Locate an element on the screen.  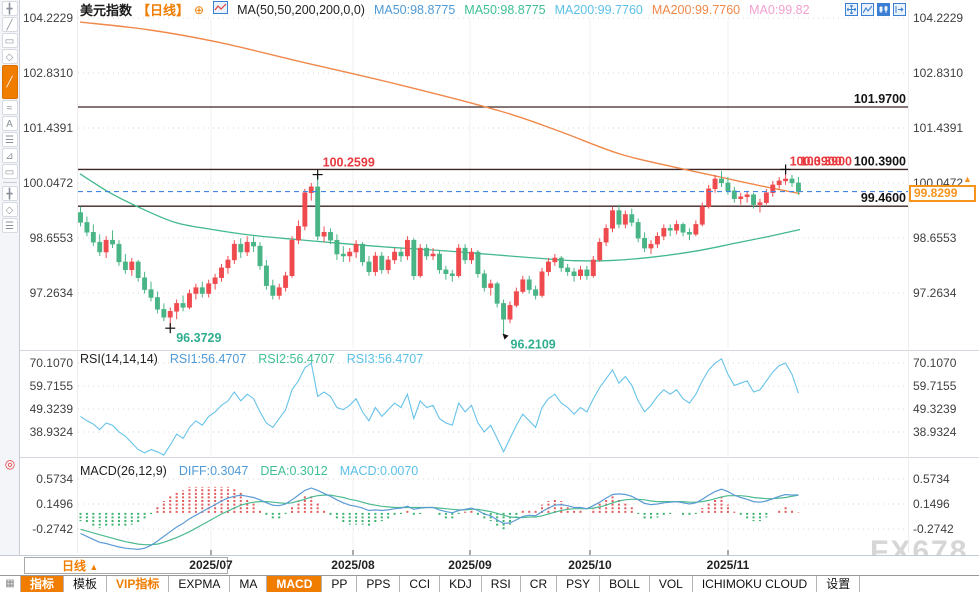
indicator-tab-设置: 设置 is located at coordinates (839, 584).